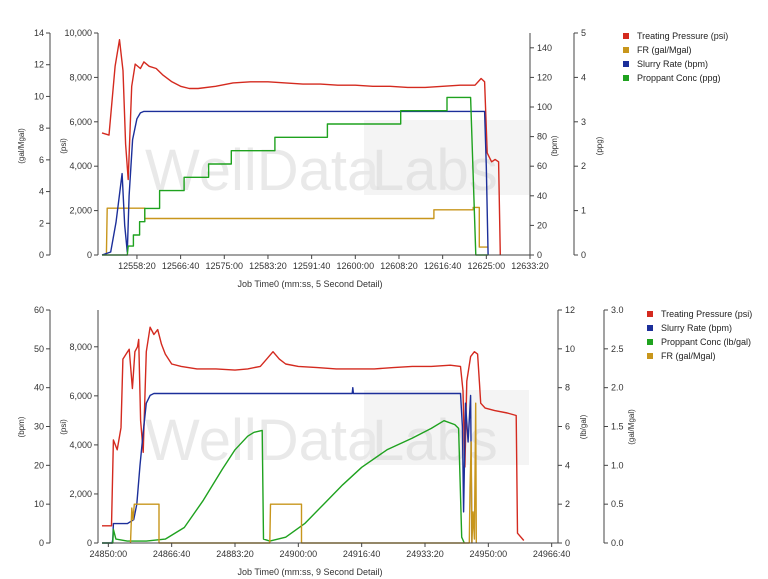  I want to click on chart-1-legend-label-4: Proppant Conc (ppg), so click(679, 78).